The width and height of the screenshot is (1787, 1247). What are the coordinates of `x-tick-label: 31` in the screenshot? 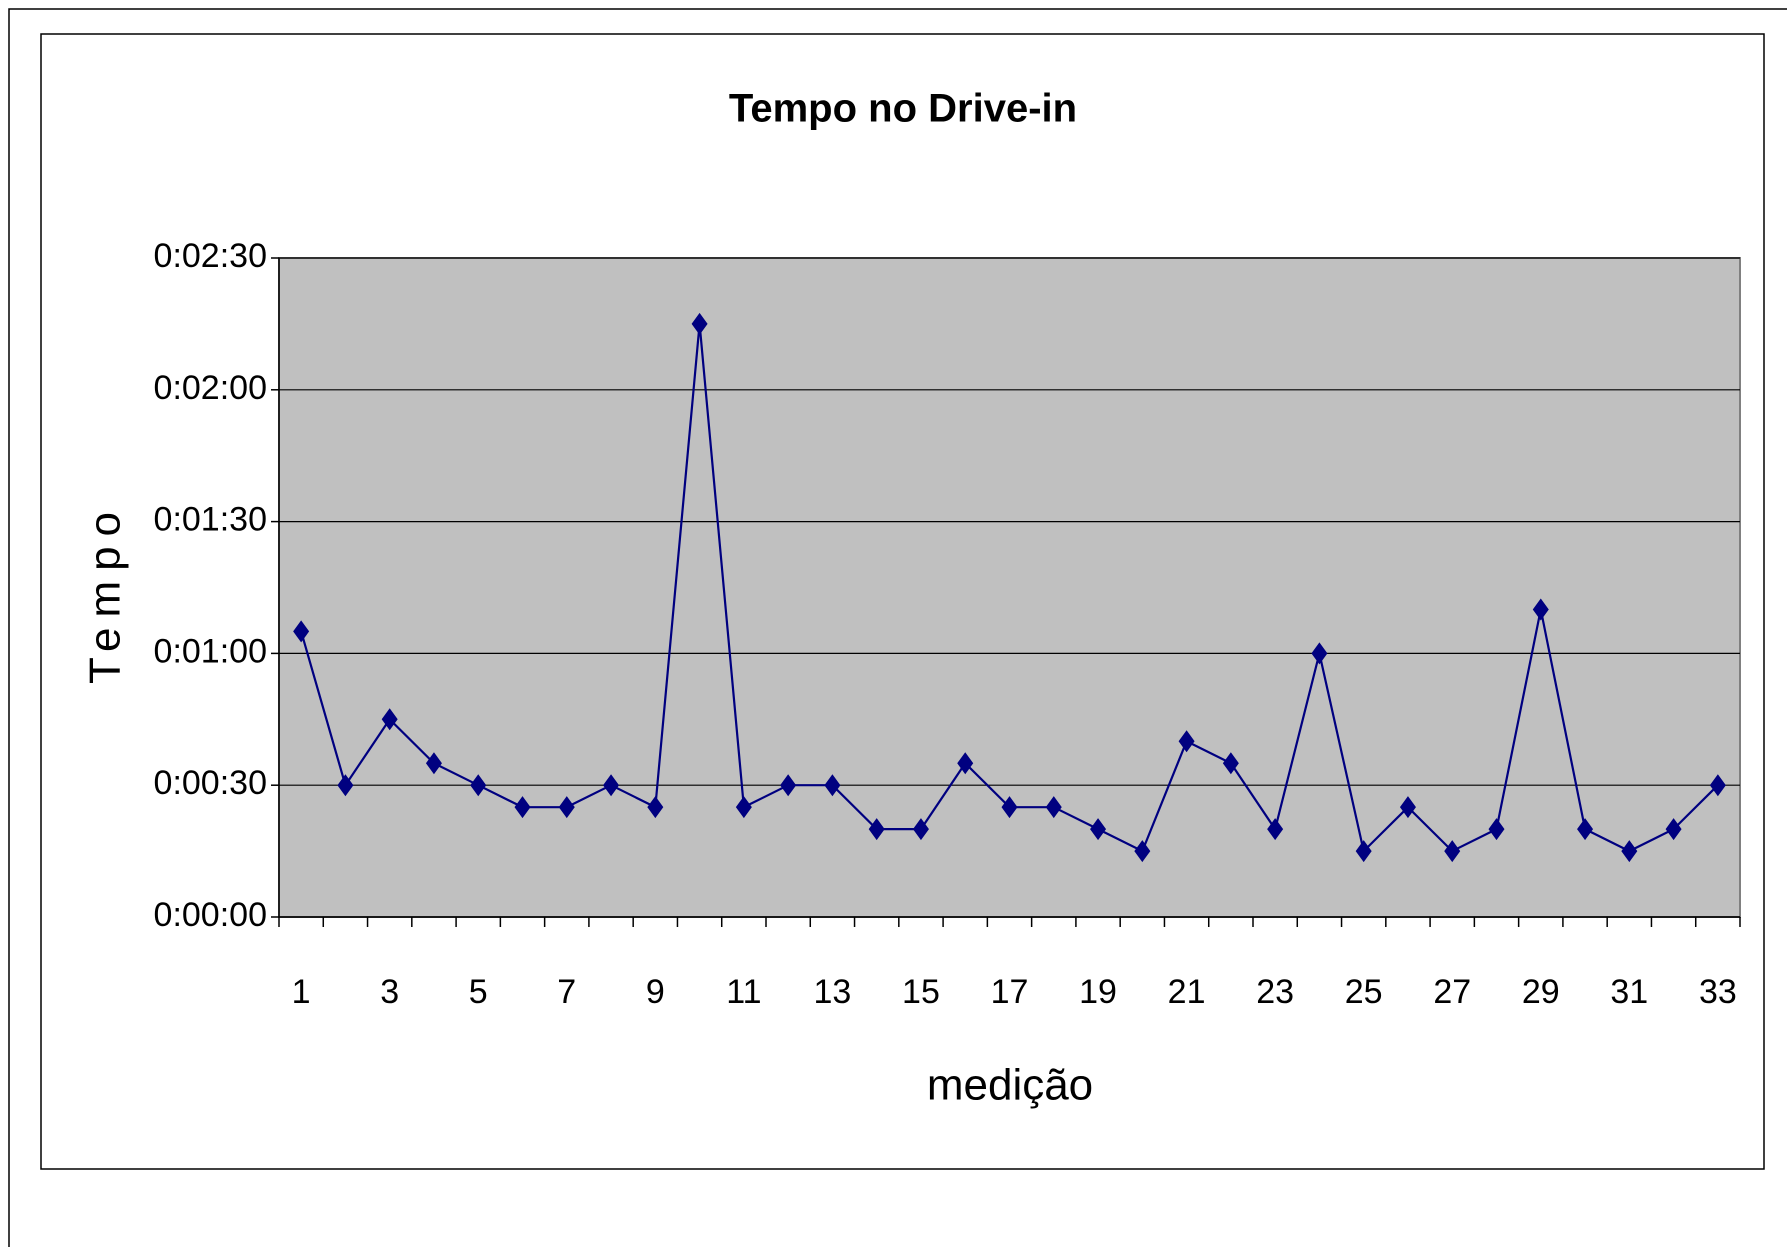 It's located at (1629, 992).